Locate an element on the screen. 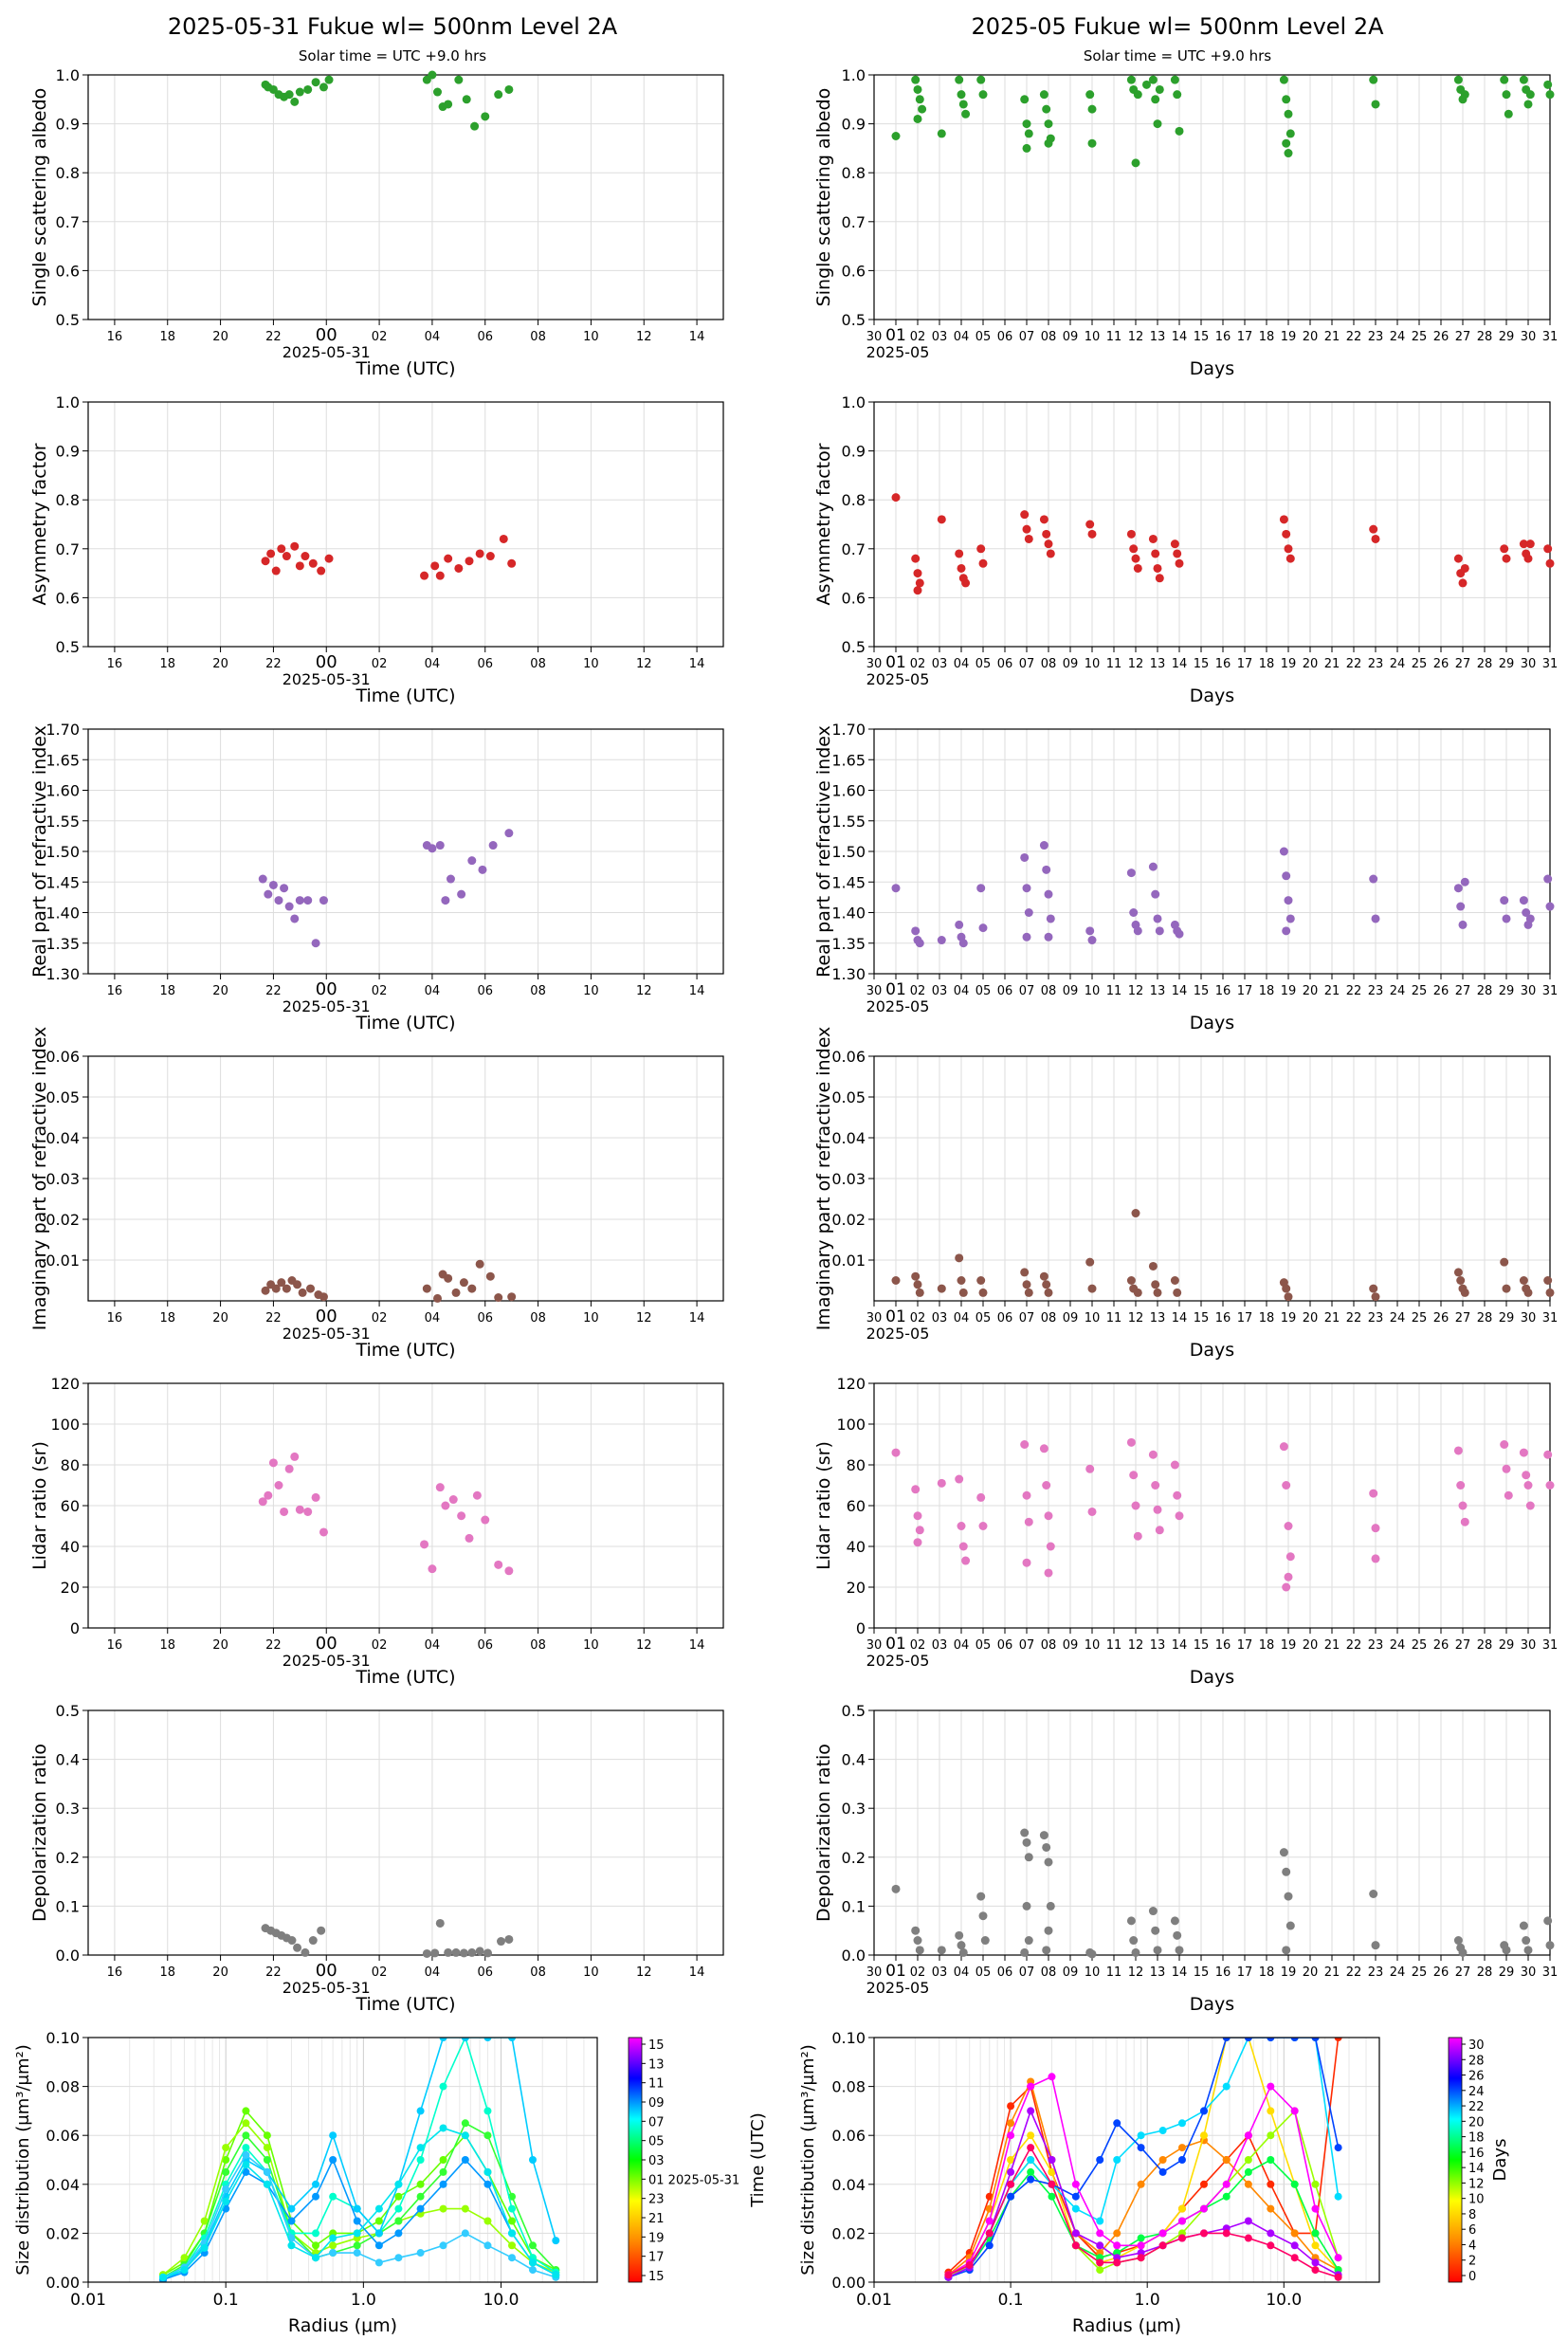 This screenshot has width=1568, height=2340. x-tick-label: 01 is located at coordinates (895, 335).